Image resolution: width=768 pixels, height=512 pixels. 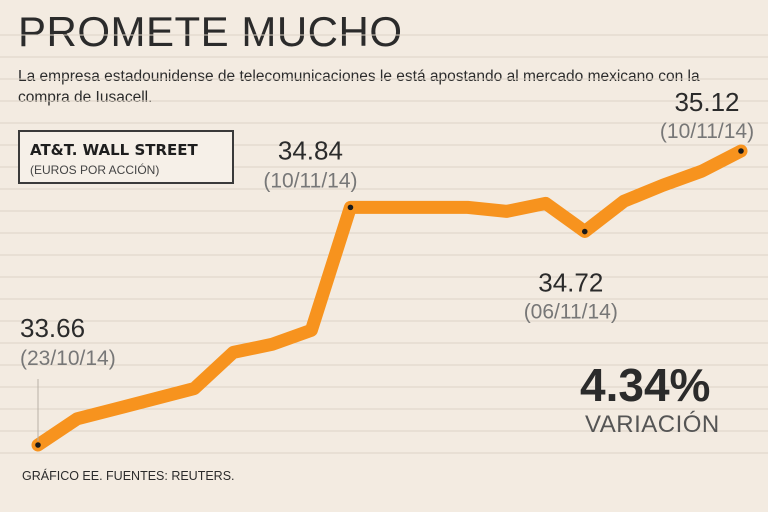 What do you see at coordinates (310, 150) in the screenshot?
I see `annotation-value: 34.84` at bounding box center [310, 150].